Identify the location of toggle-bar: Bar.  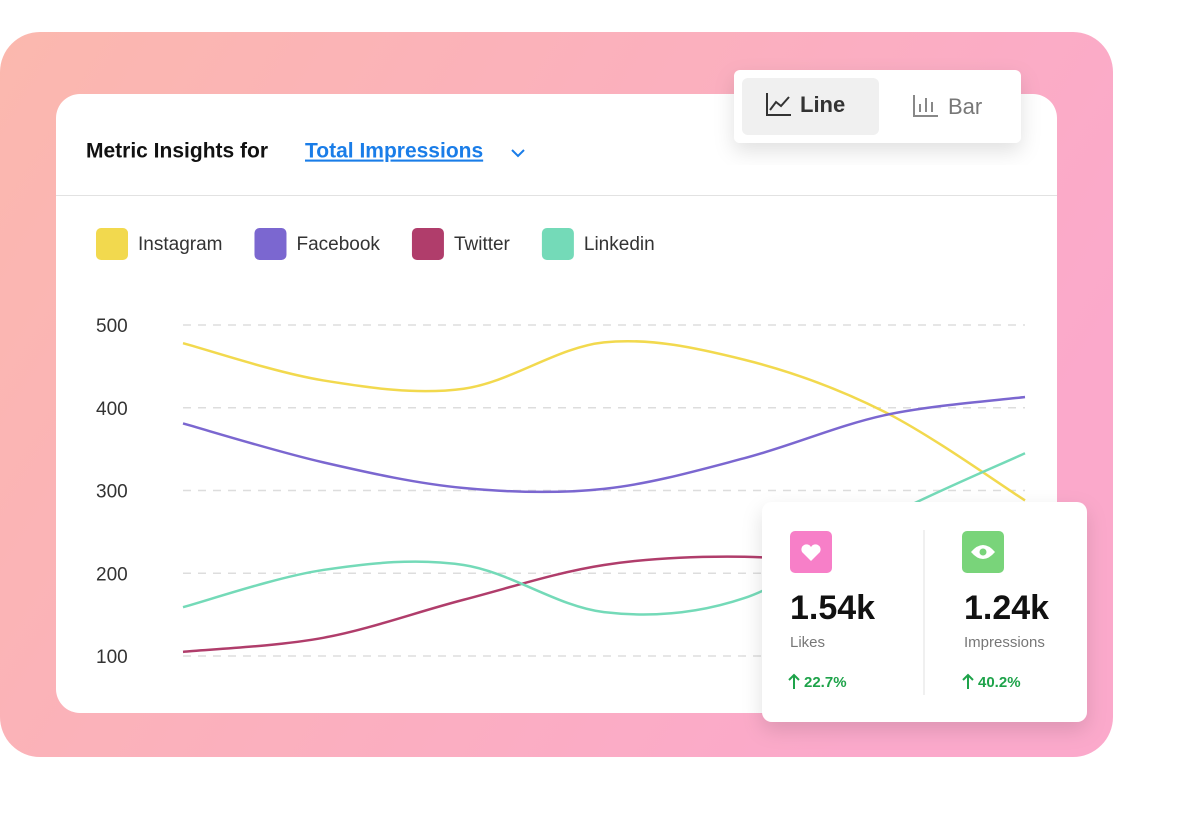
(965, 106).